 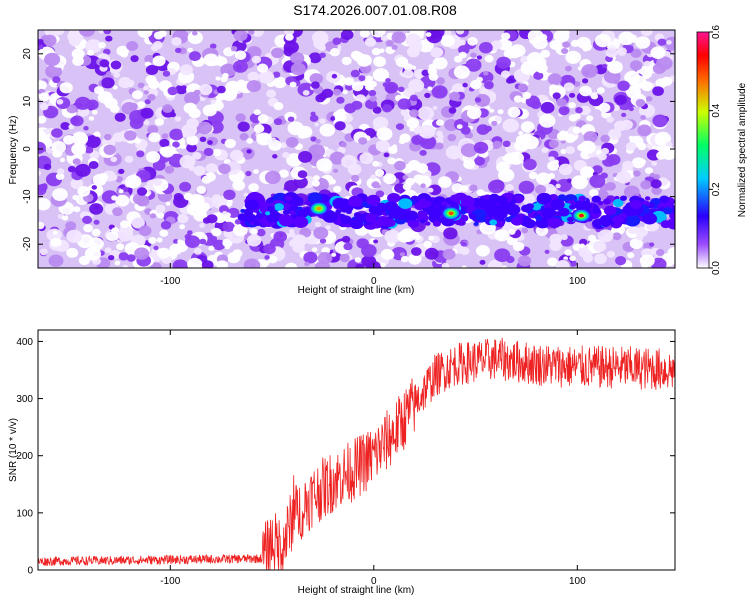 I want to click on y-tick-label: 20, so click(x=27, y=54).